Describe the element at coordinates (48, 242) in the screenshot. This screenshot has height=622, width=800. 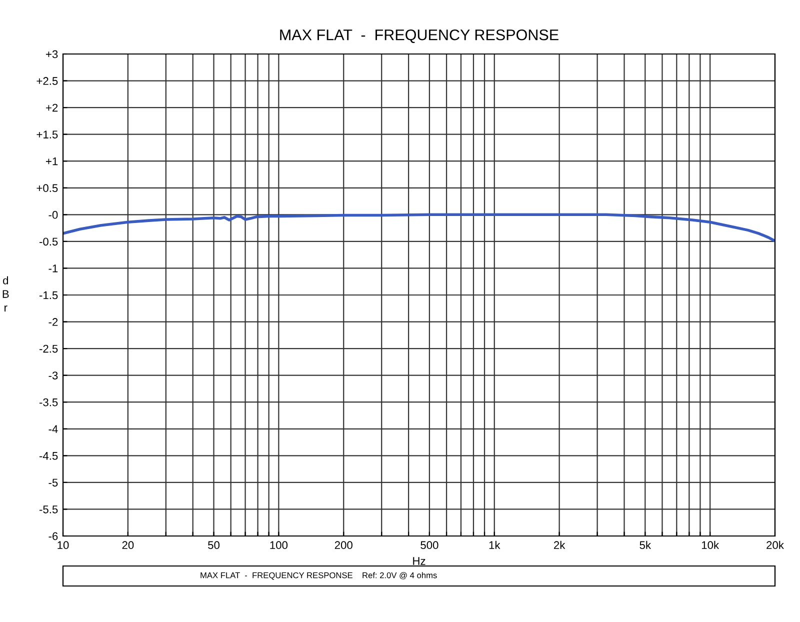
I see `y-tick-label: -0.5` at that location.